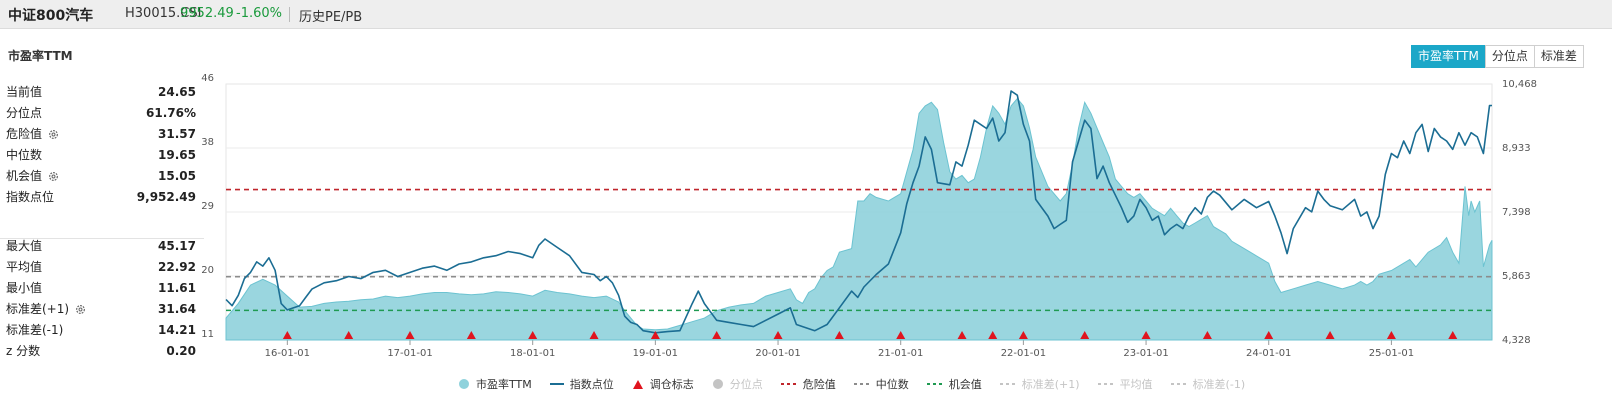 The width and height of the screenshot is (1612, 411). I want to click on right-axis-tick: 8,933, so click(1516, 148).